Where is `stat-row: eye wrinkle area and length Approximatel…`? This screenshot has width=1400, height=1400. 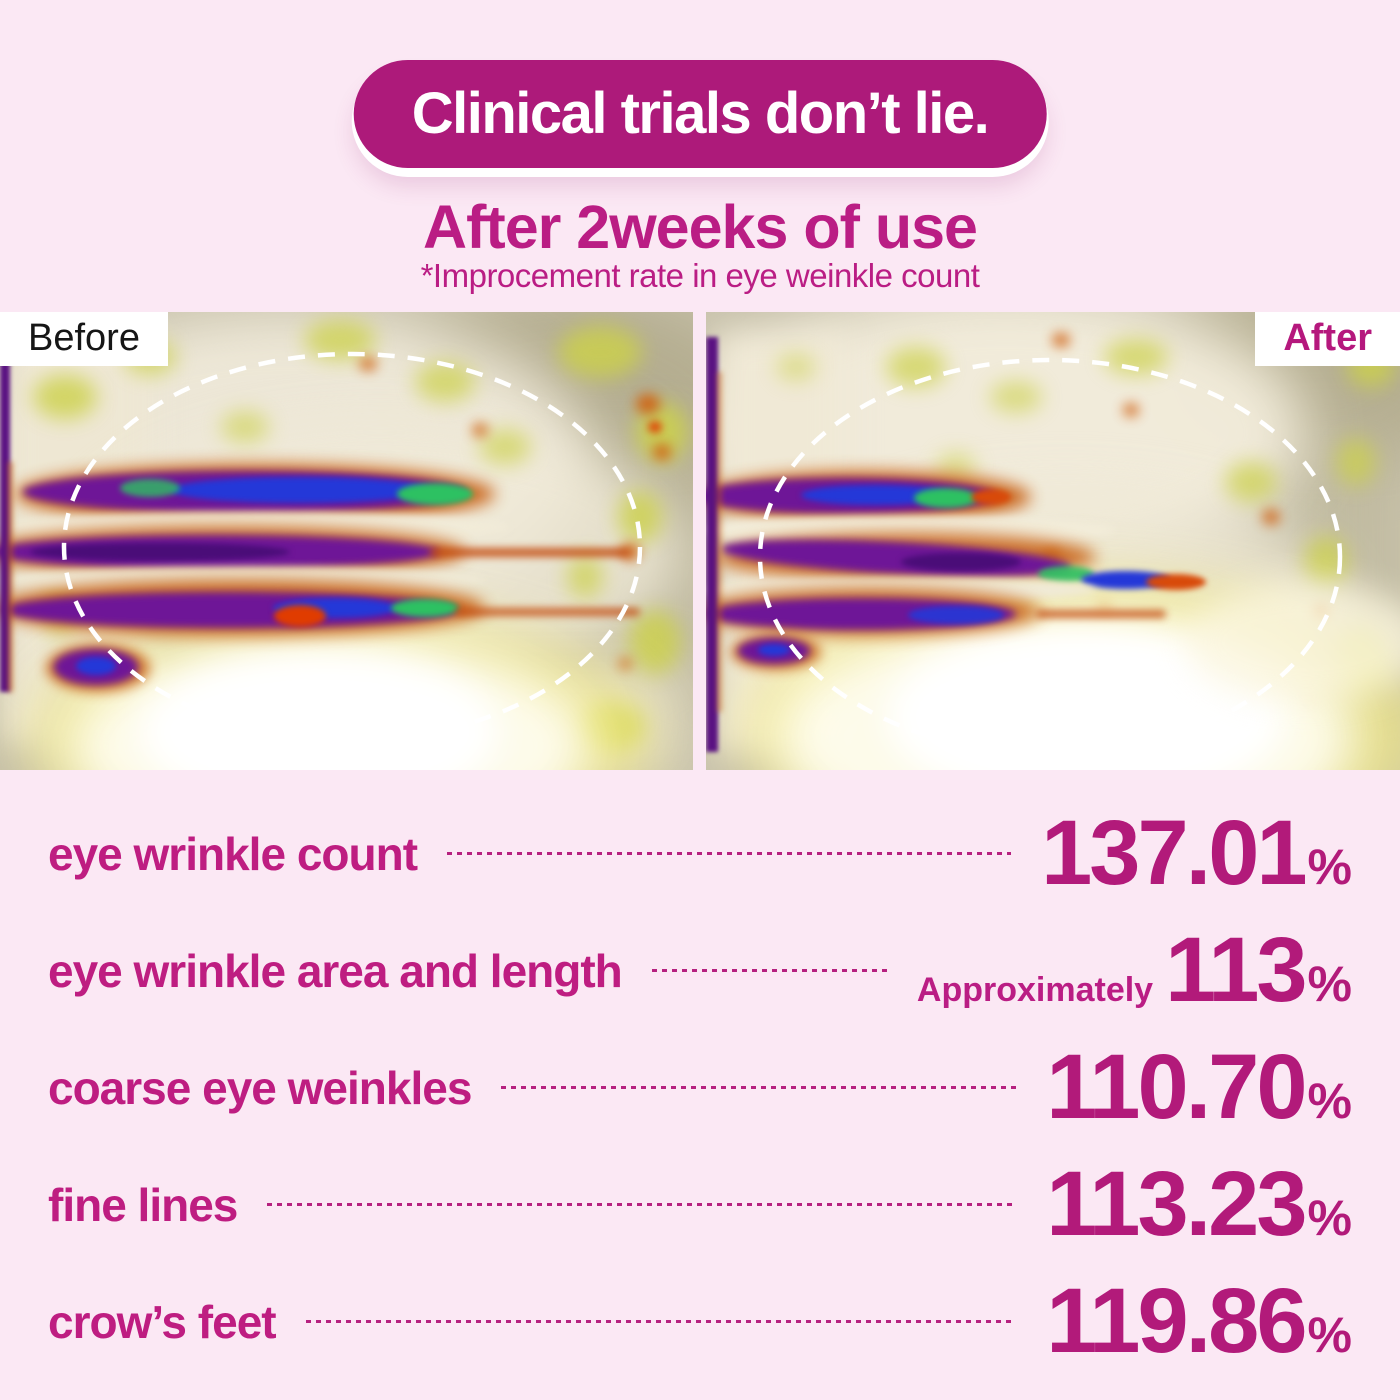 stat-row: eye wrinkle area and length Approximatel… is located at coordinates (700, 970).